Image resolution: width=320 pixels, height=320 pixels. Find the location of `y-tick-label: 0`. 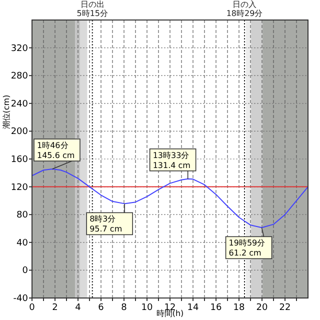

y-tick-label: 0 is located at coordinates (25, 271).